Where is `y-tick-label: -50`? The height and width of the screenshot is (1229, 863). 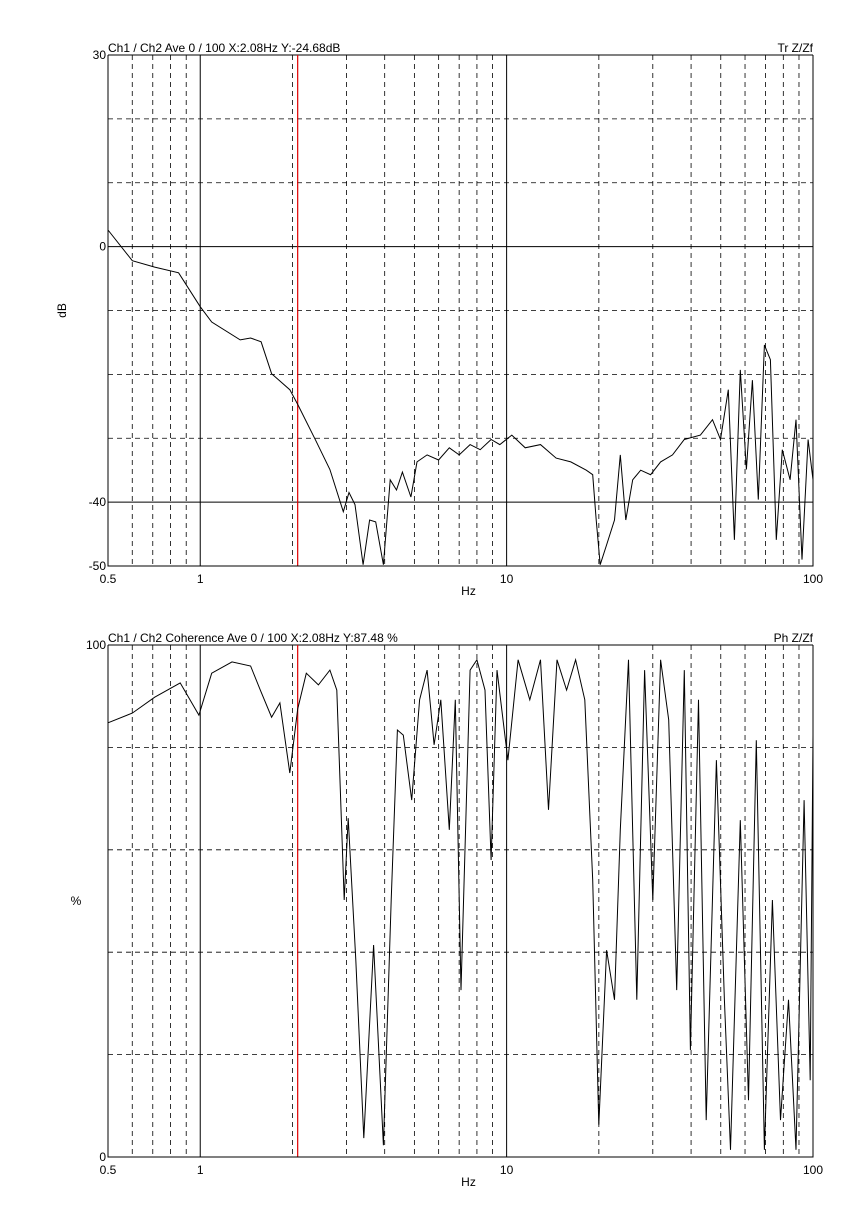
y-tick-label: -50 is located at coordinates (98, 566).